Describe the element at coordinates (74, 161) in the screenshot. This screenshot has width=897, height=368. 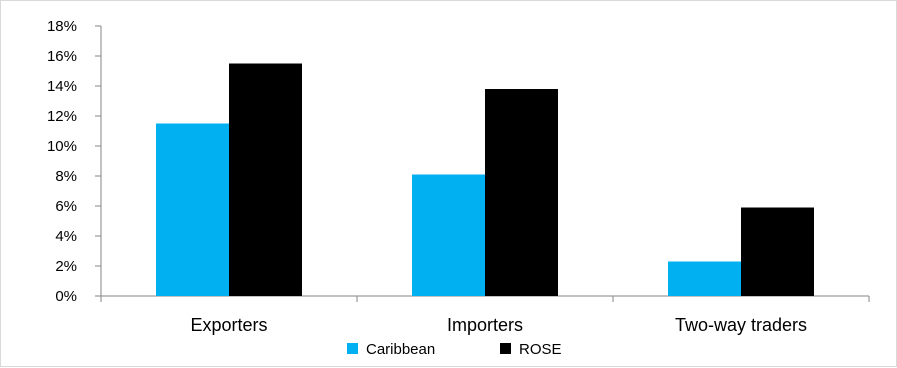
I see `y-axis: 0% 2% 4% 6% 8% 10% 12% 14% 16% 18%` at that location.